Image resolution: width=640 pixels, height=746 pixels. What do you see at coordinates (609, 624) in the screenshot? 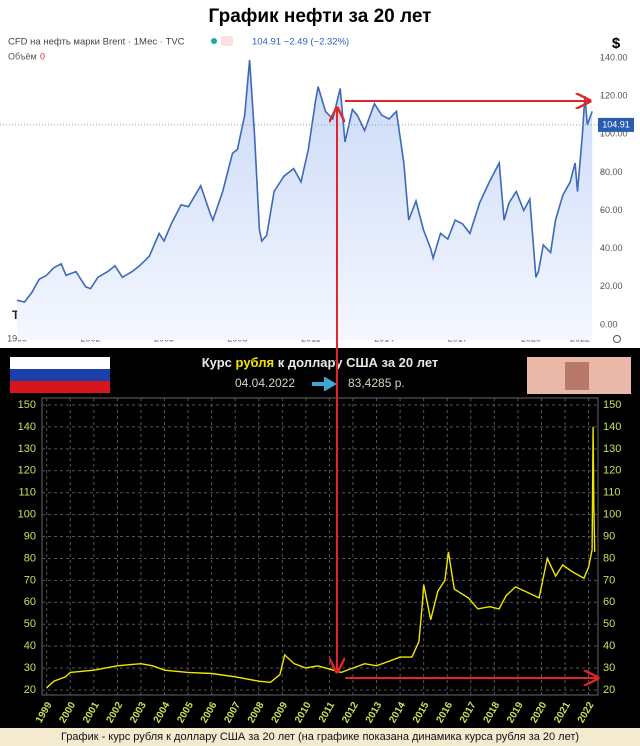
I see `y2-tick-label: 50` at bounding box center [609, 624].